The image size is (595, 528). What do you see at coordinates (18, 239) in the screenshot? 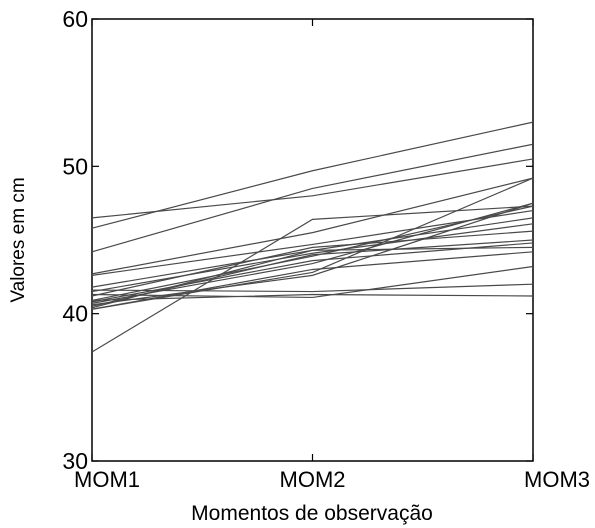
I see `y-axis-label: Valores em cm` at bounding box center [18, 239].